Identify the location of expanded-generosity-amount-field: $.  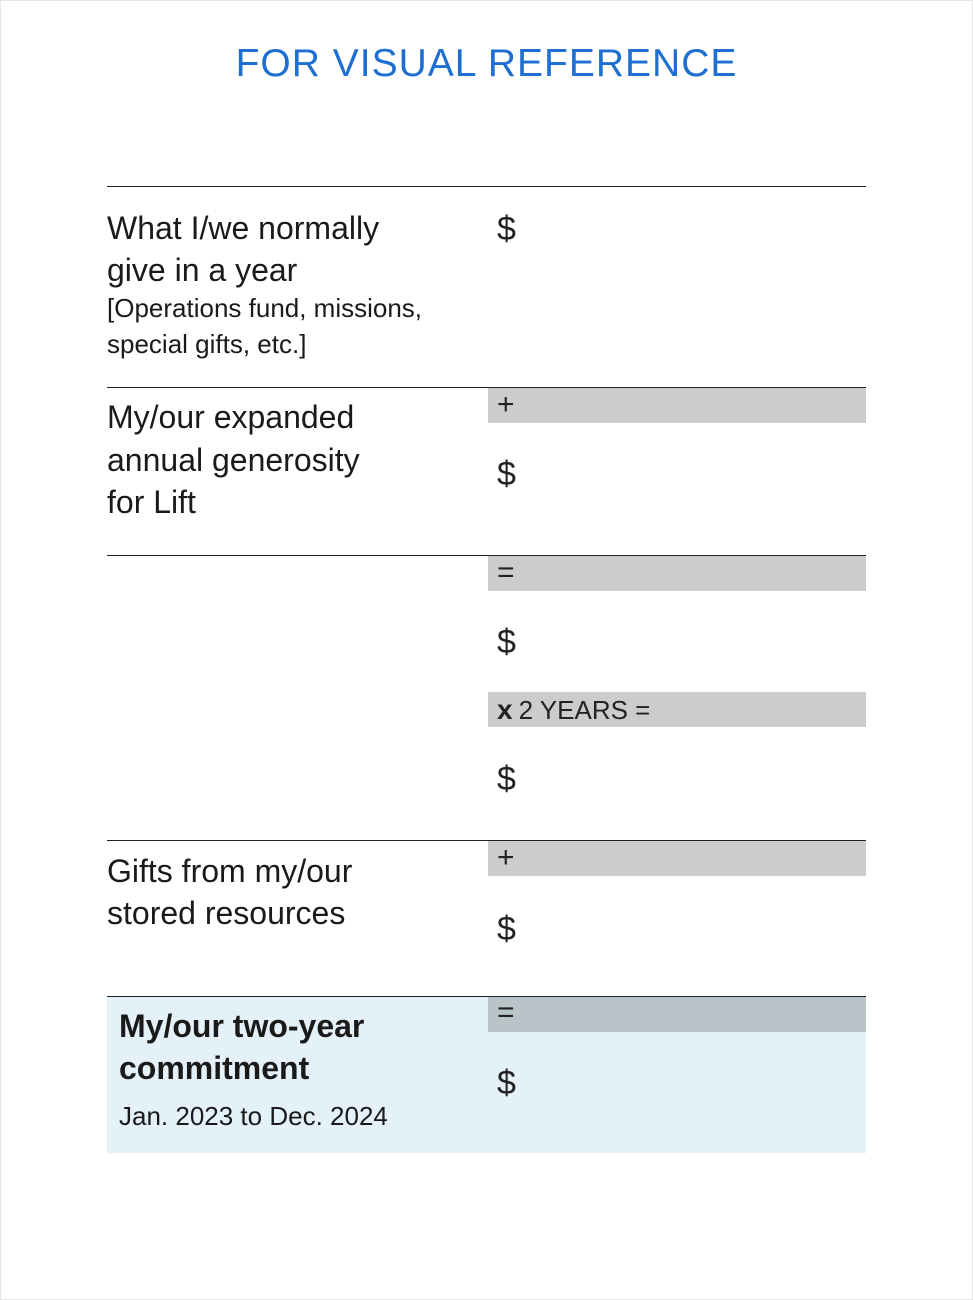
(506, 474).